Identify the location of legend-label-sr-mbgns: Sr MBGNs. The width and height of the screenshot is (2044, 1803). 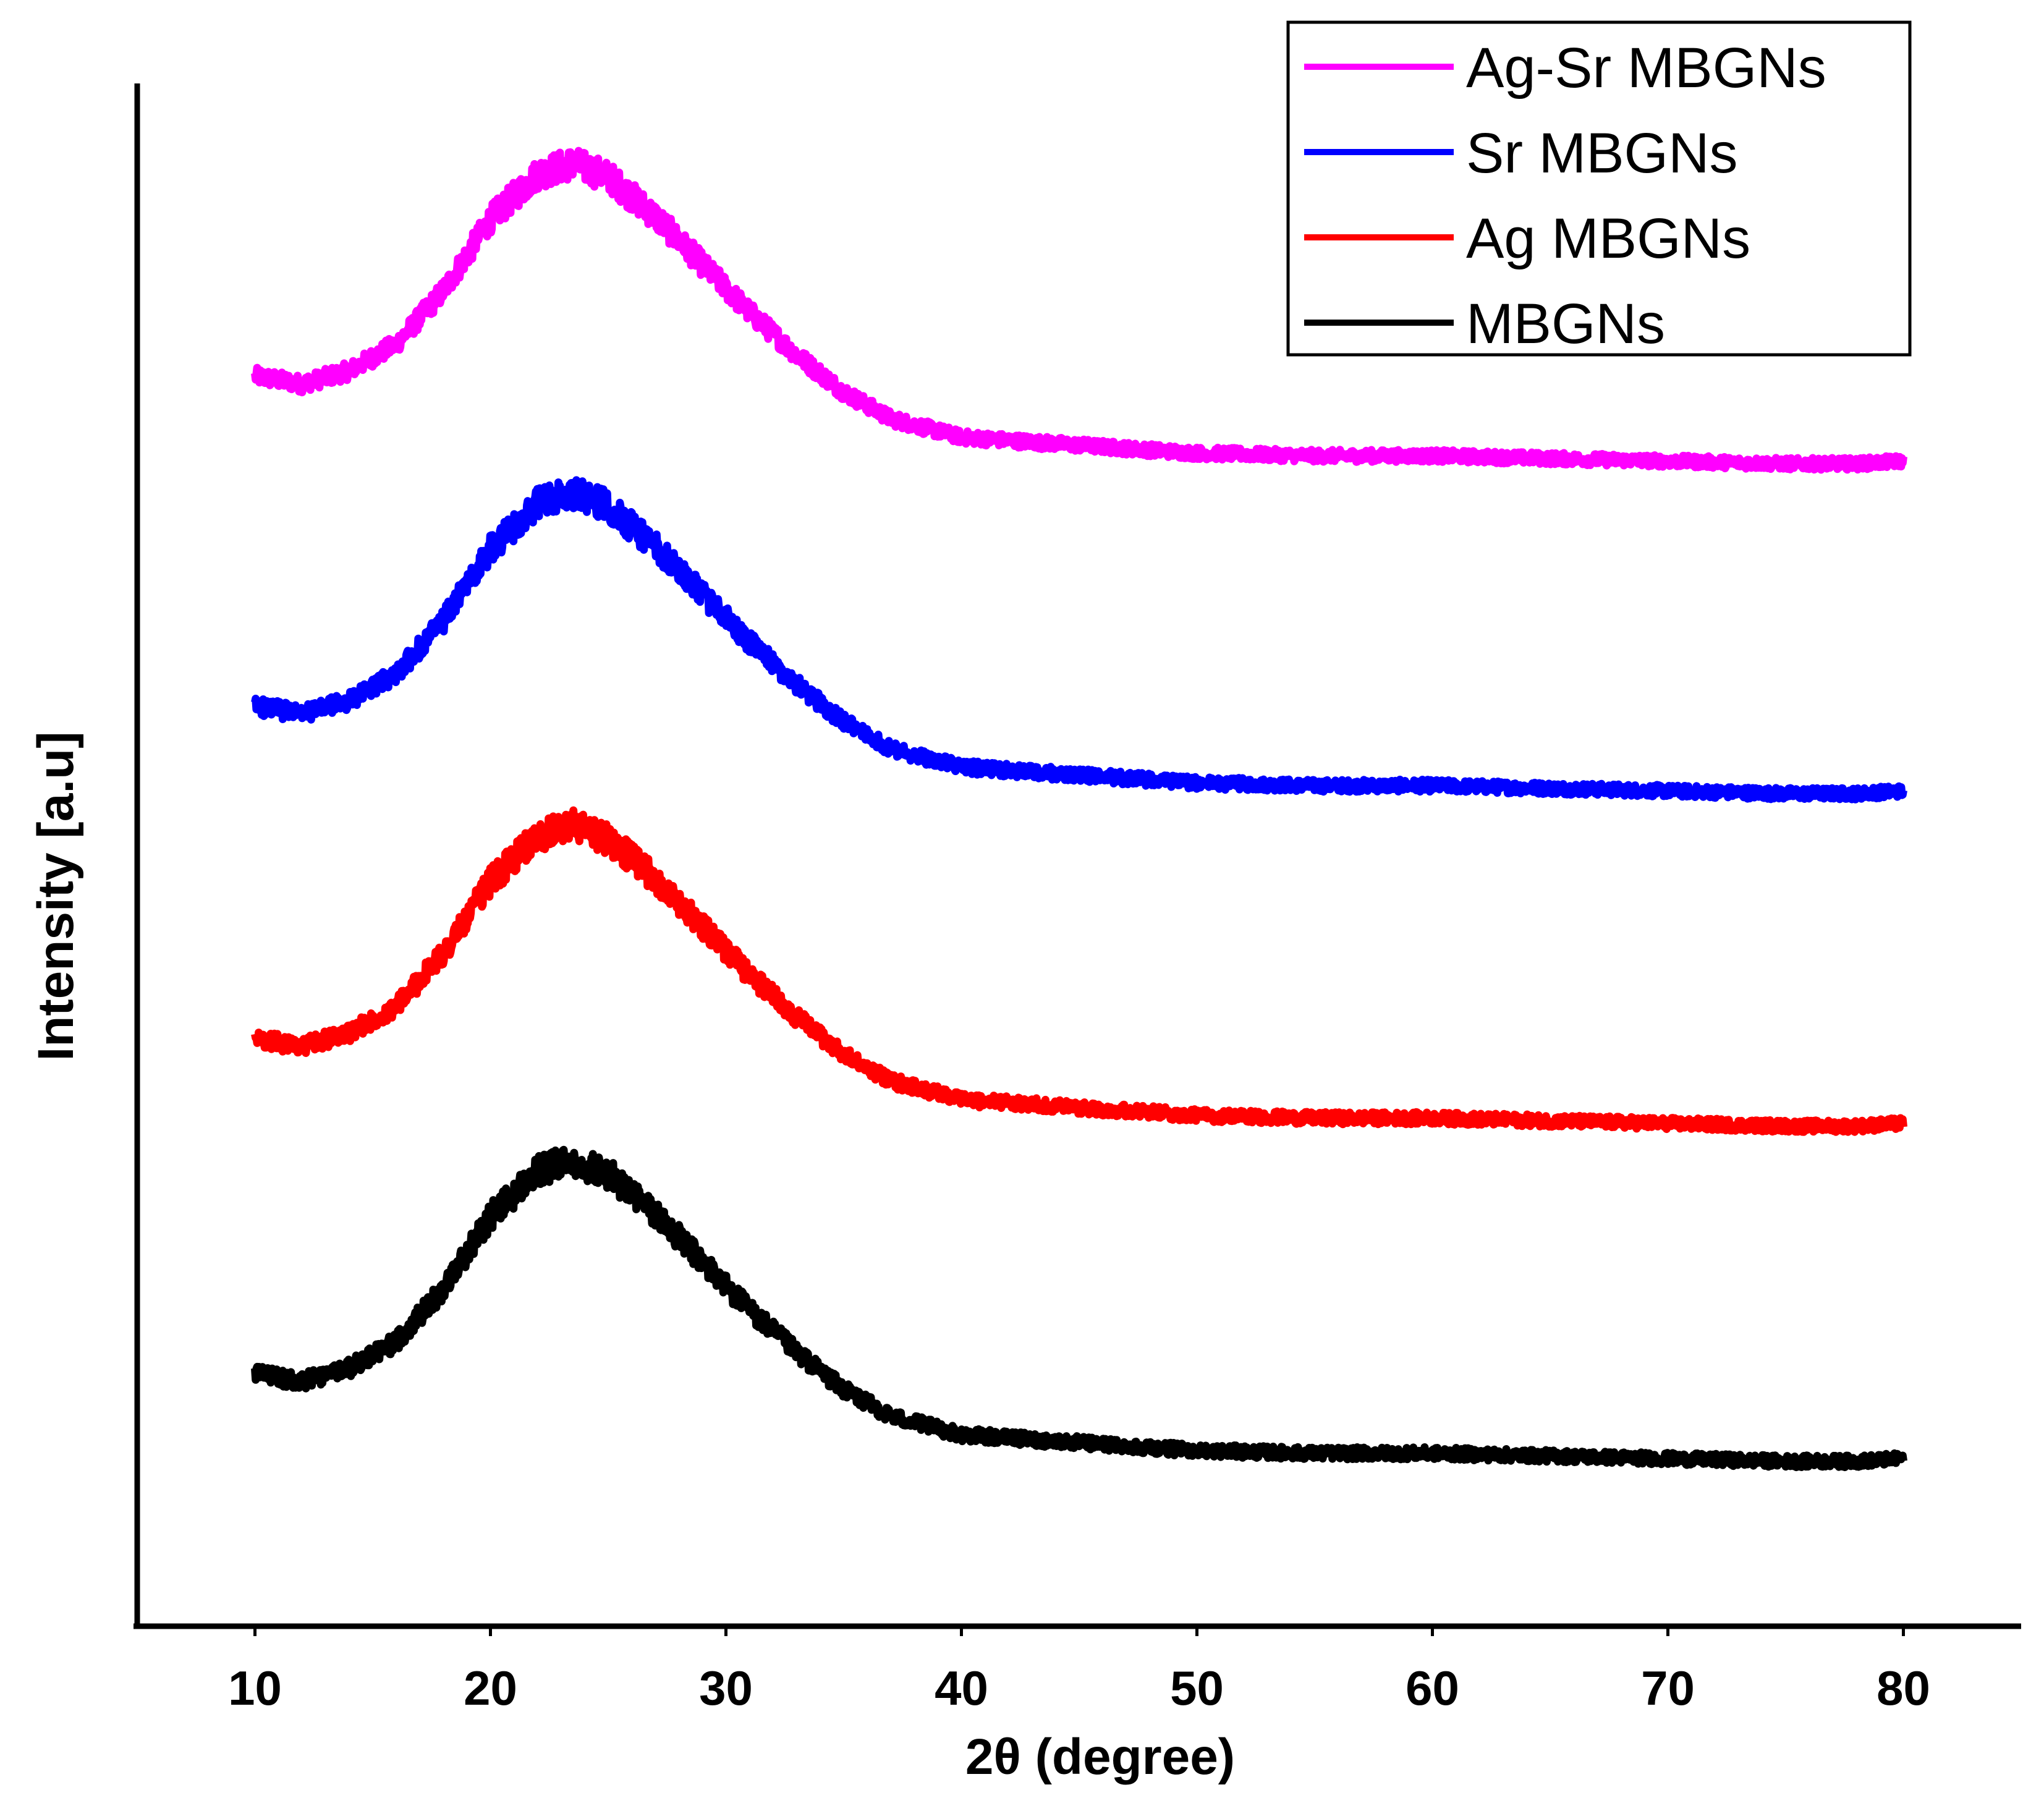
(1602, 153).